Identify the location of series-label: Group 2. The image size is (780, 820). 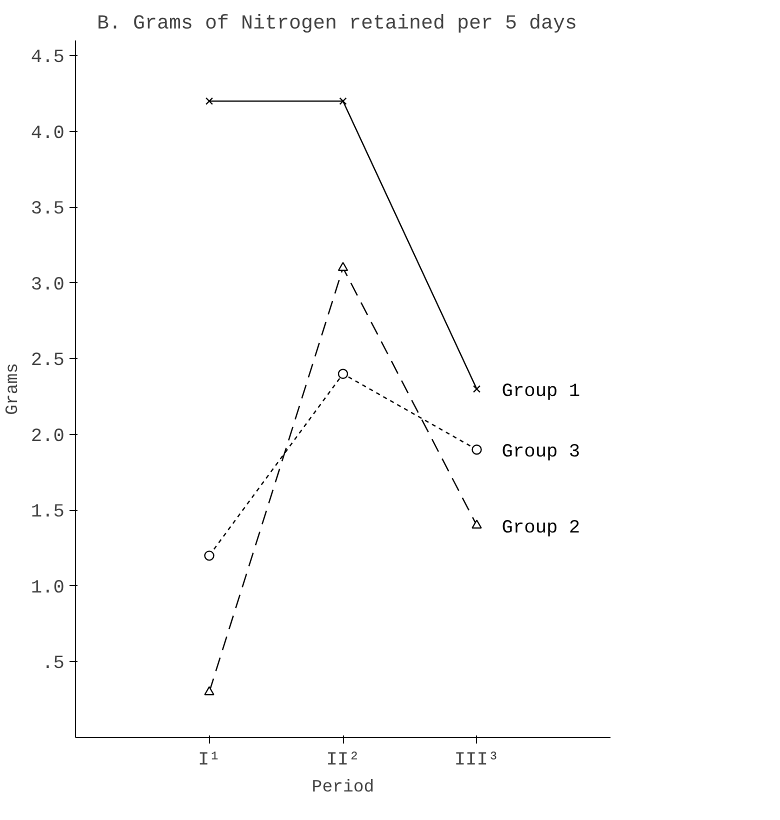
(541, 527).